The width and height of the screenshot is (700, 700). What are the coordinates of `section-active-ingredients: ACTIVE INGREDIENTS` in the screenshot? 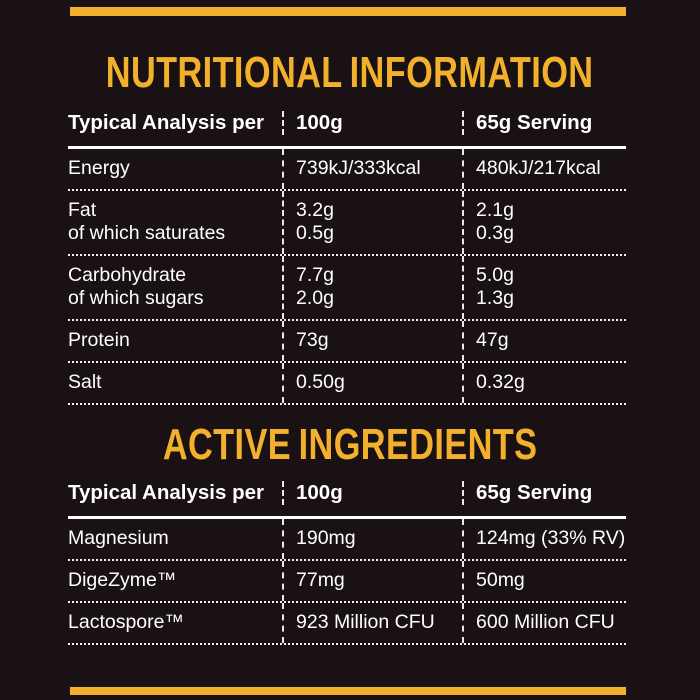 It's located at (350, 444).